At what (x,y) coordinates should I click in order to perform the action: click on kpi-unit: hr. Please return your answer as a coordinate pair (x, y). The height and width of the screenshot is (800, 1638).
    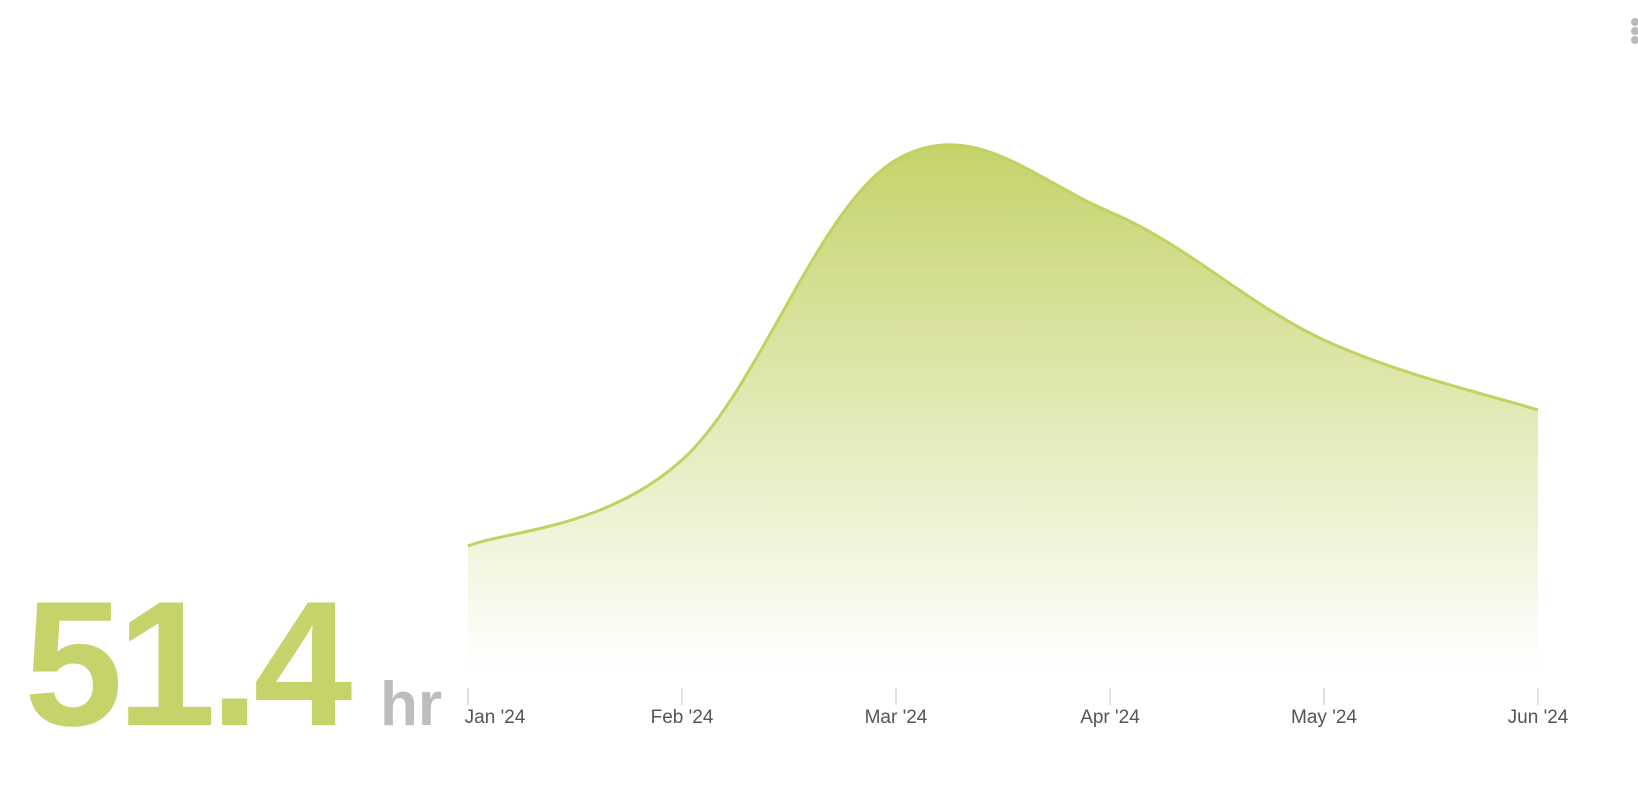
    Looking at the image, I should click on (411, 704).